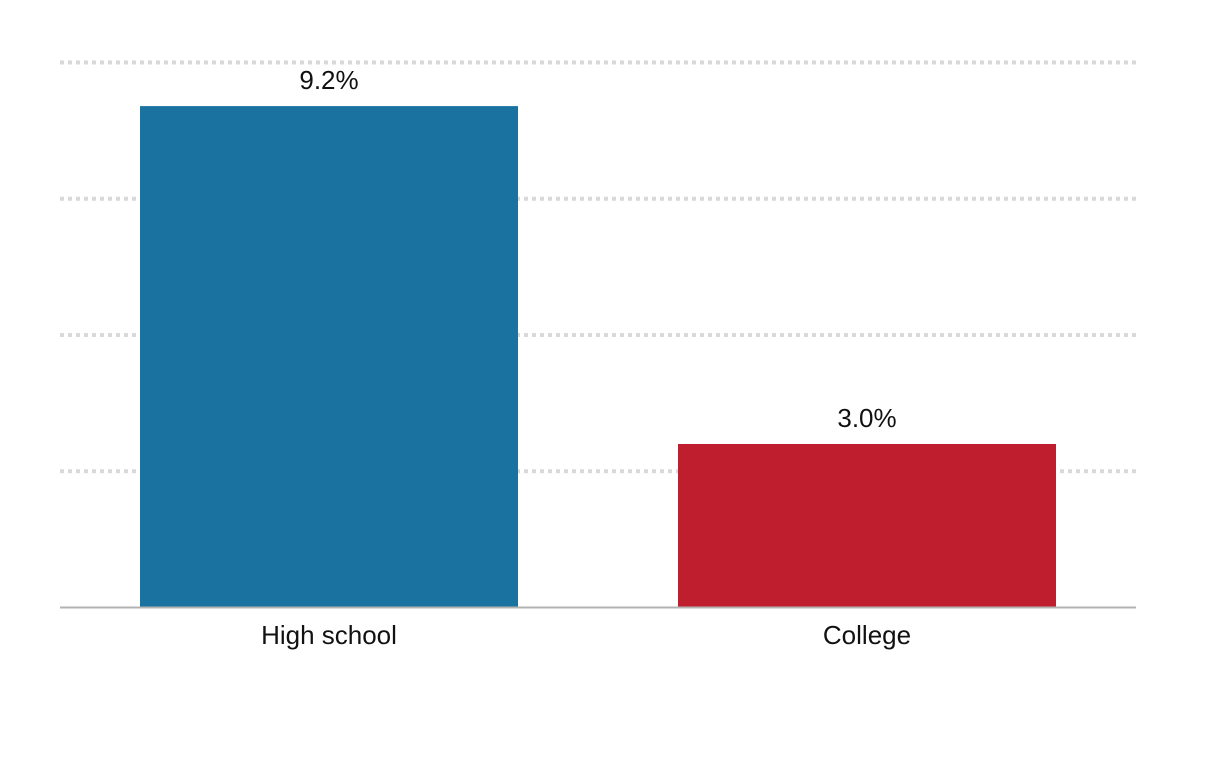 This screenshot has height=766, width=1216. What do you see at coordinates (867, 526) in the screenshot?
I see `bar-college` at bounding box center [867, 526].